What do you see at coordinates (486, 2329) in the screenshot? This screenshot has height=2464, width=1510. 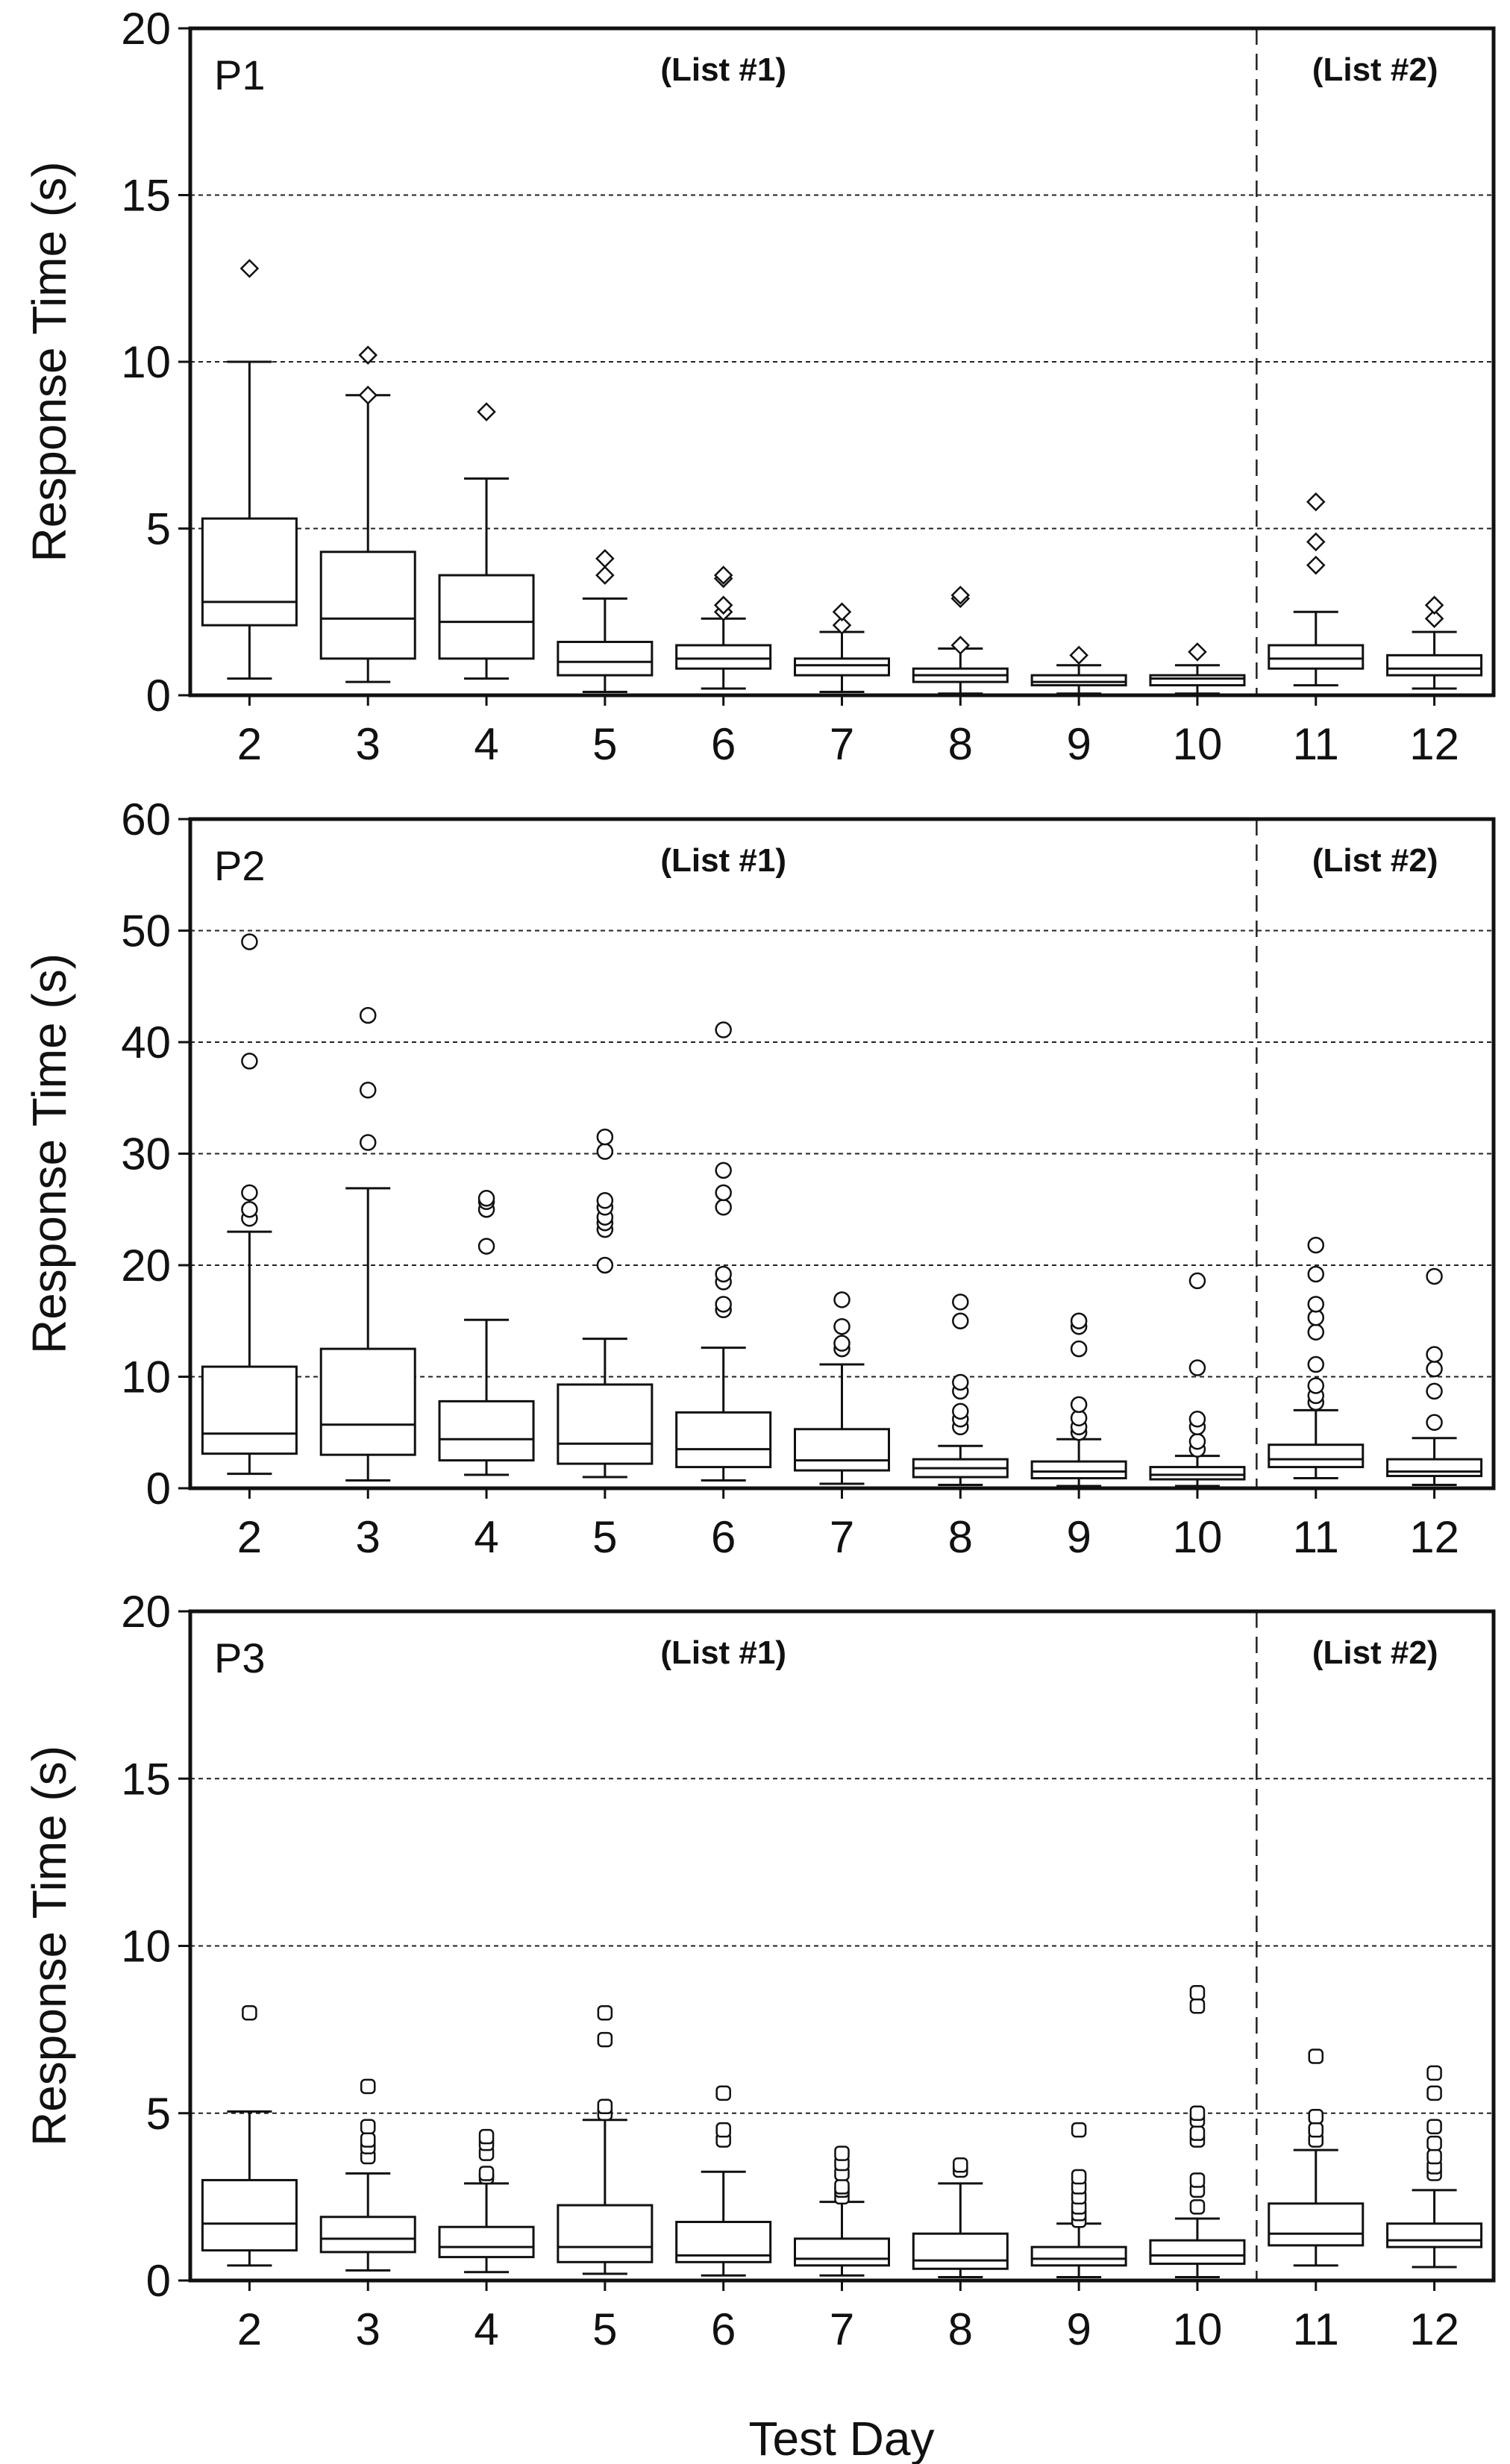 I see `x-tick-label: 4` at bounding box center [486, 2329].